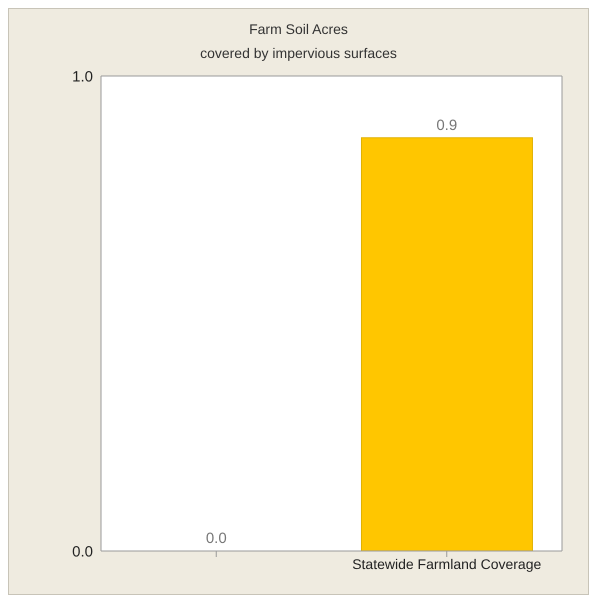  Describe the element at coordinates (298, 53) in the screenshot. I see `chart-subtitle: covered by impervious surfaces` at that location.